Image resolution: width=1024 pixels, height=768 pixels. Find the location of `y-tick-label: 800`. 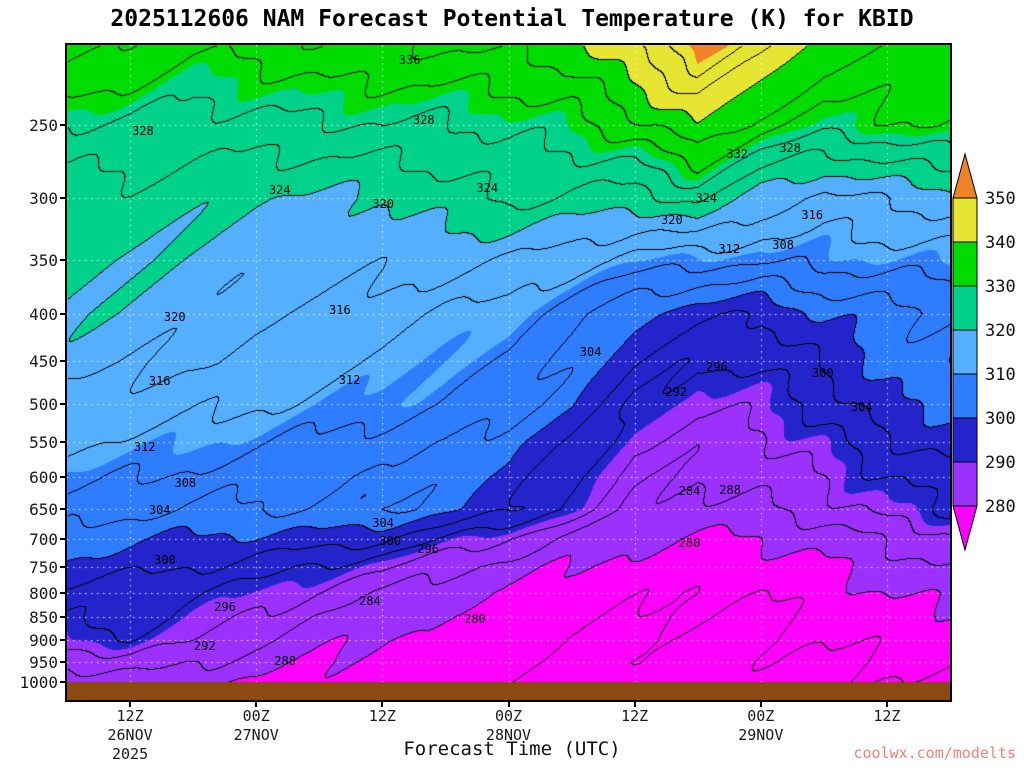

y-tick-label: 800 is located at coordinates (43, 593).